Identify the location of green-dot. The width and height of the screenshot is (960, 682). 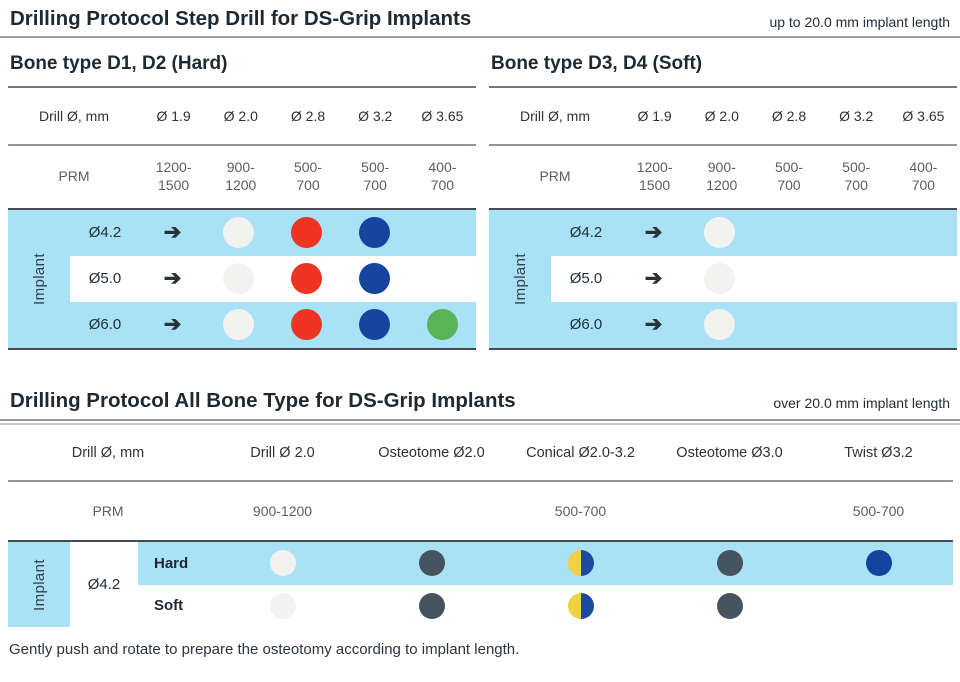
(442, 325).